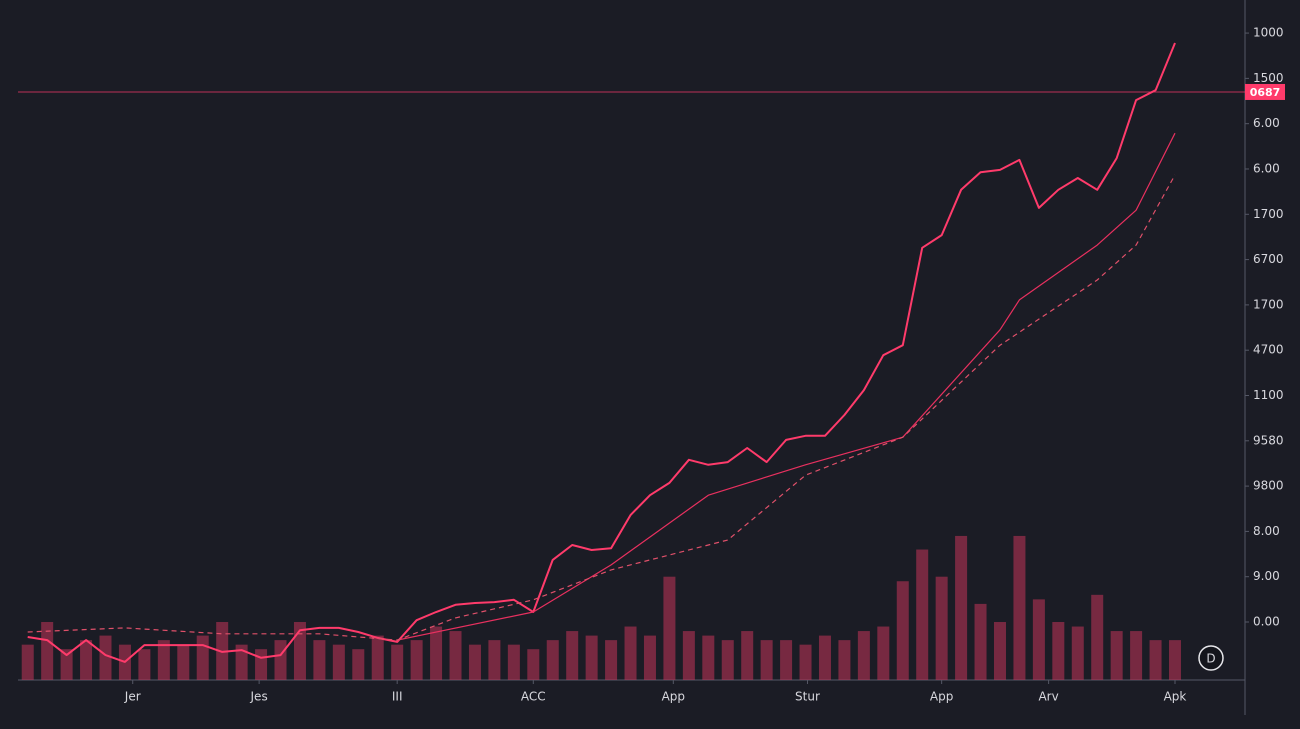 The width and height of the screenshot is (1300, 729). What do you see at coordinates (1266, 531) in the screenshot?
I see `y-tick-label: 8.00` at bounding box center [1266, 531].